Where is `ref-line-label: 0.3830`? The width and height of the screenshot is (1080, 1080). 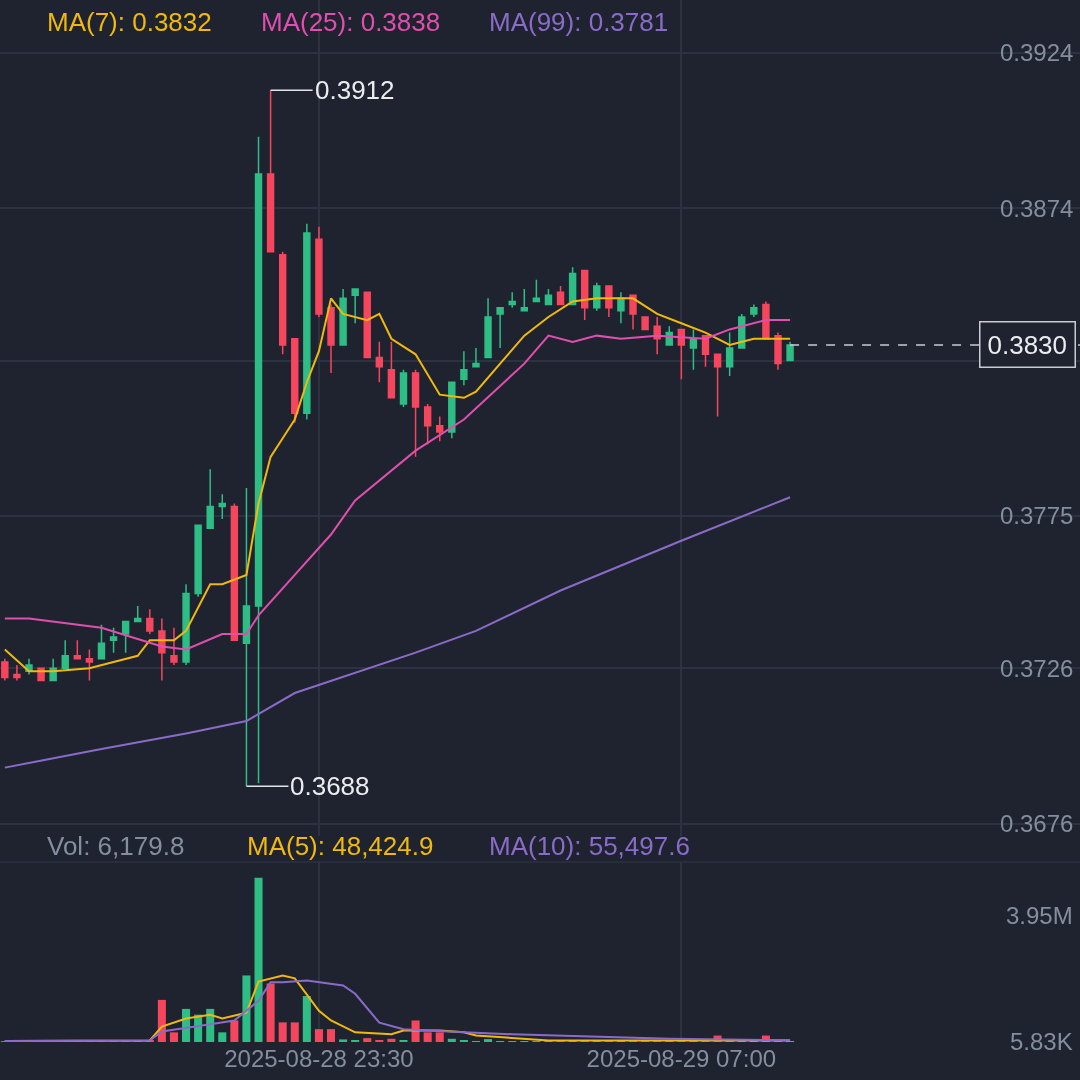
ref-line-label: 0.3830 is located at coordinates (1027, 344).